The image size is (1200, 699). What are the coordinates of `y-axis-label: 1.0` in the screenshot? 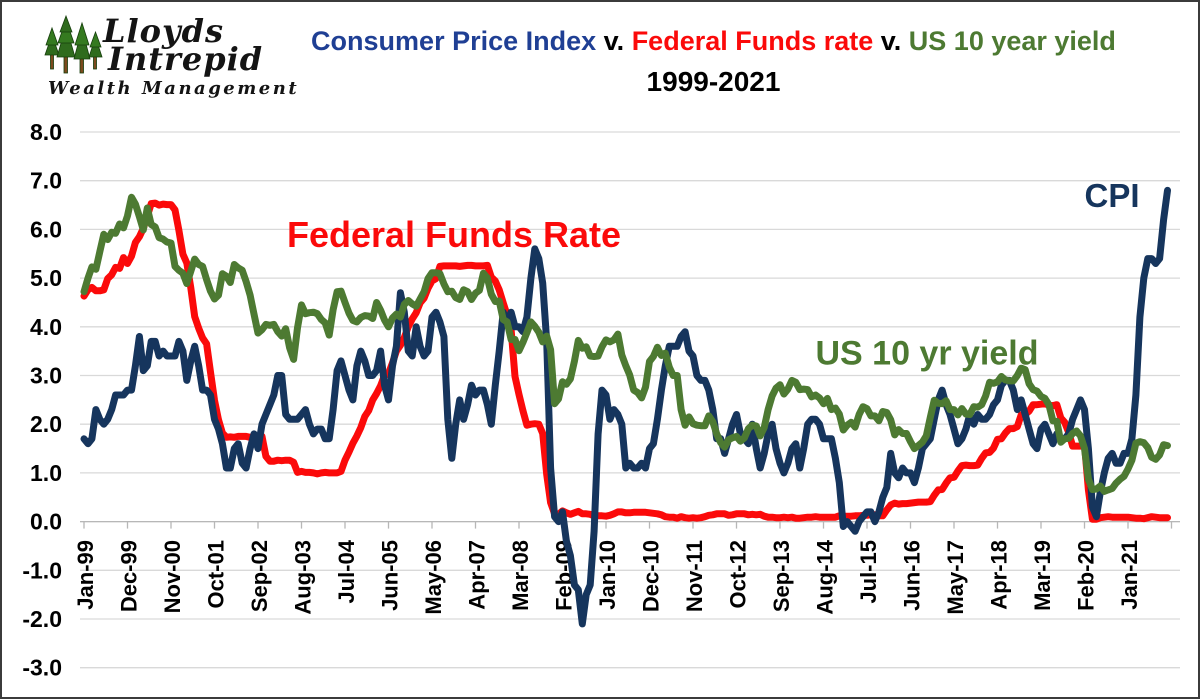 It's located at (46, 473).